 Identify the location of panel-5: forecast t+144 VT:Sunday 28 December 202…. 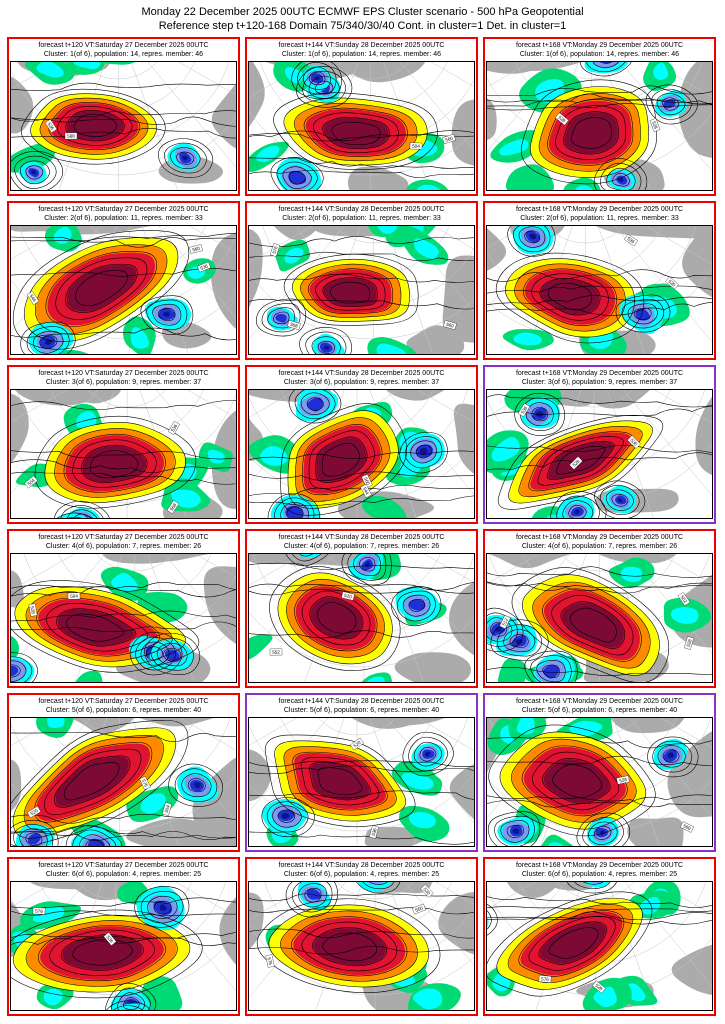
(361, 281).